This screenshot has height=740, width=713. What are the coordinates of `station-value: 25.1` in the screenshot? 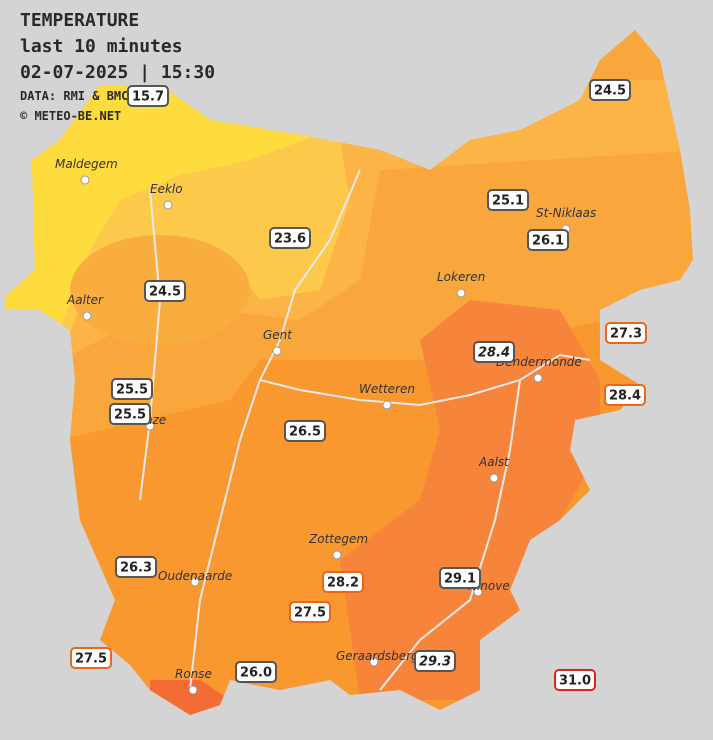 It's located at (508, 201).